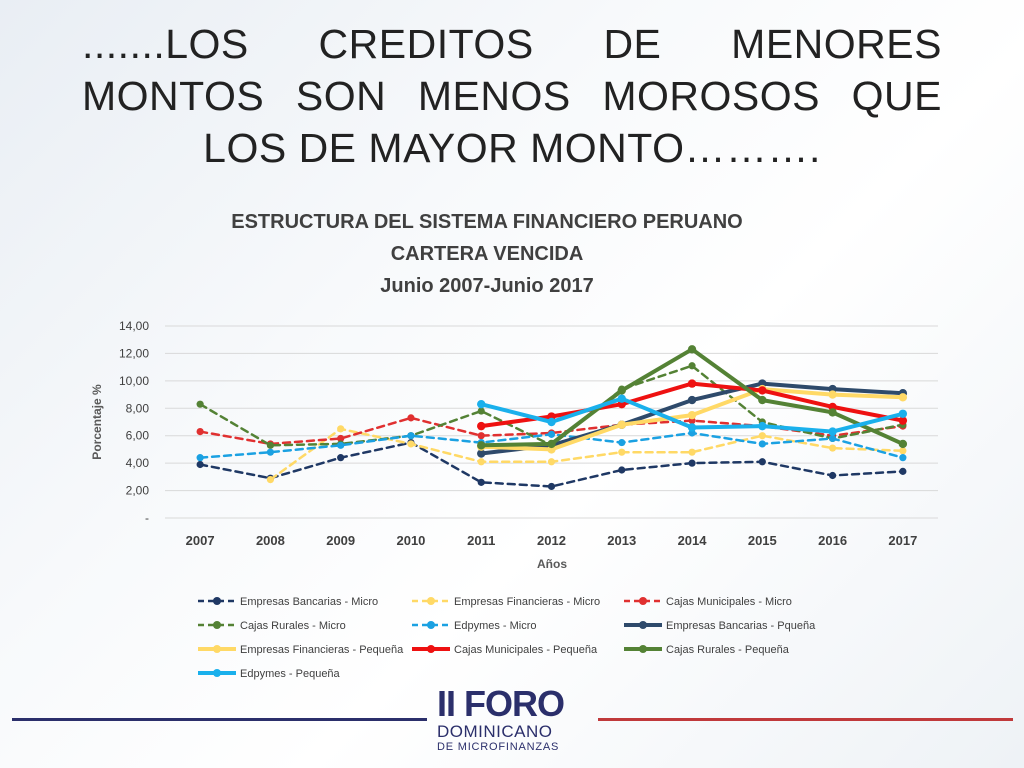 Image resolution: width=1024 pixels, height=768 pixels. What do you see at coordinates (138, 463) in the screenshot?
I see `y-tick-label: 4,00` at bounding box center [138, 463].